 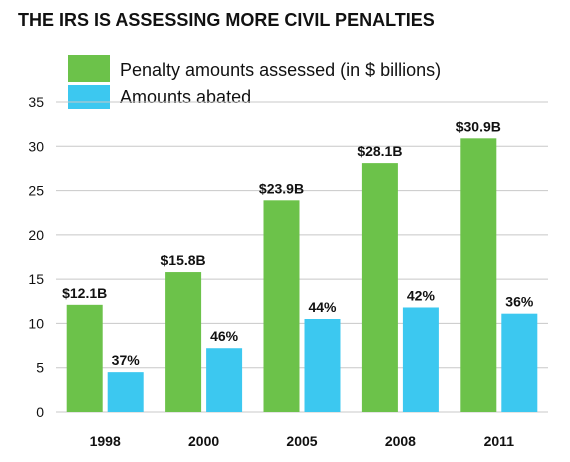 What do you see at coordinates (84, 293) in the screenshot?
I see `data-label: $12.1B` at bounding box center [84, 293].